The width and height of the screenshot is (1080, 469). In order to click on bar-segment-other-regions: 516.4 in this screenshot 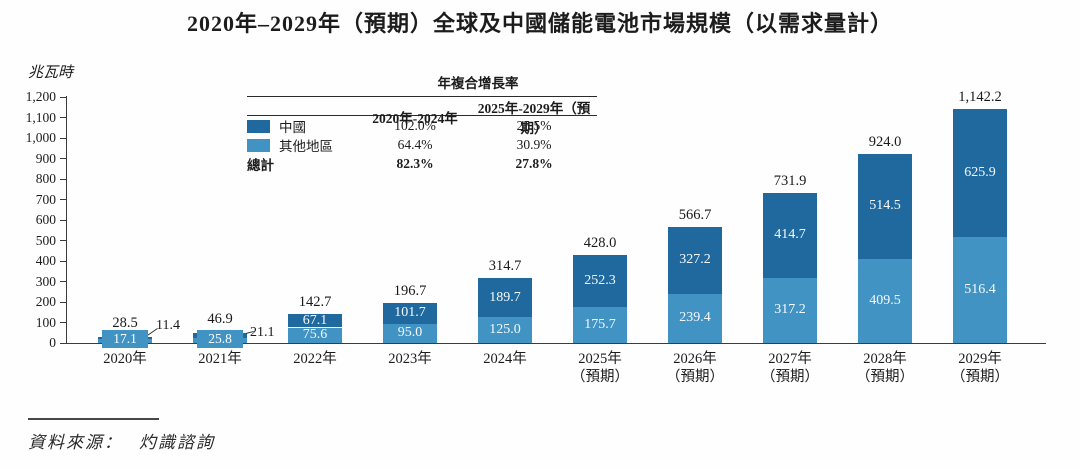, I will do `click(980, 290)`.